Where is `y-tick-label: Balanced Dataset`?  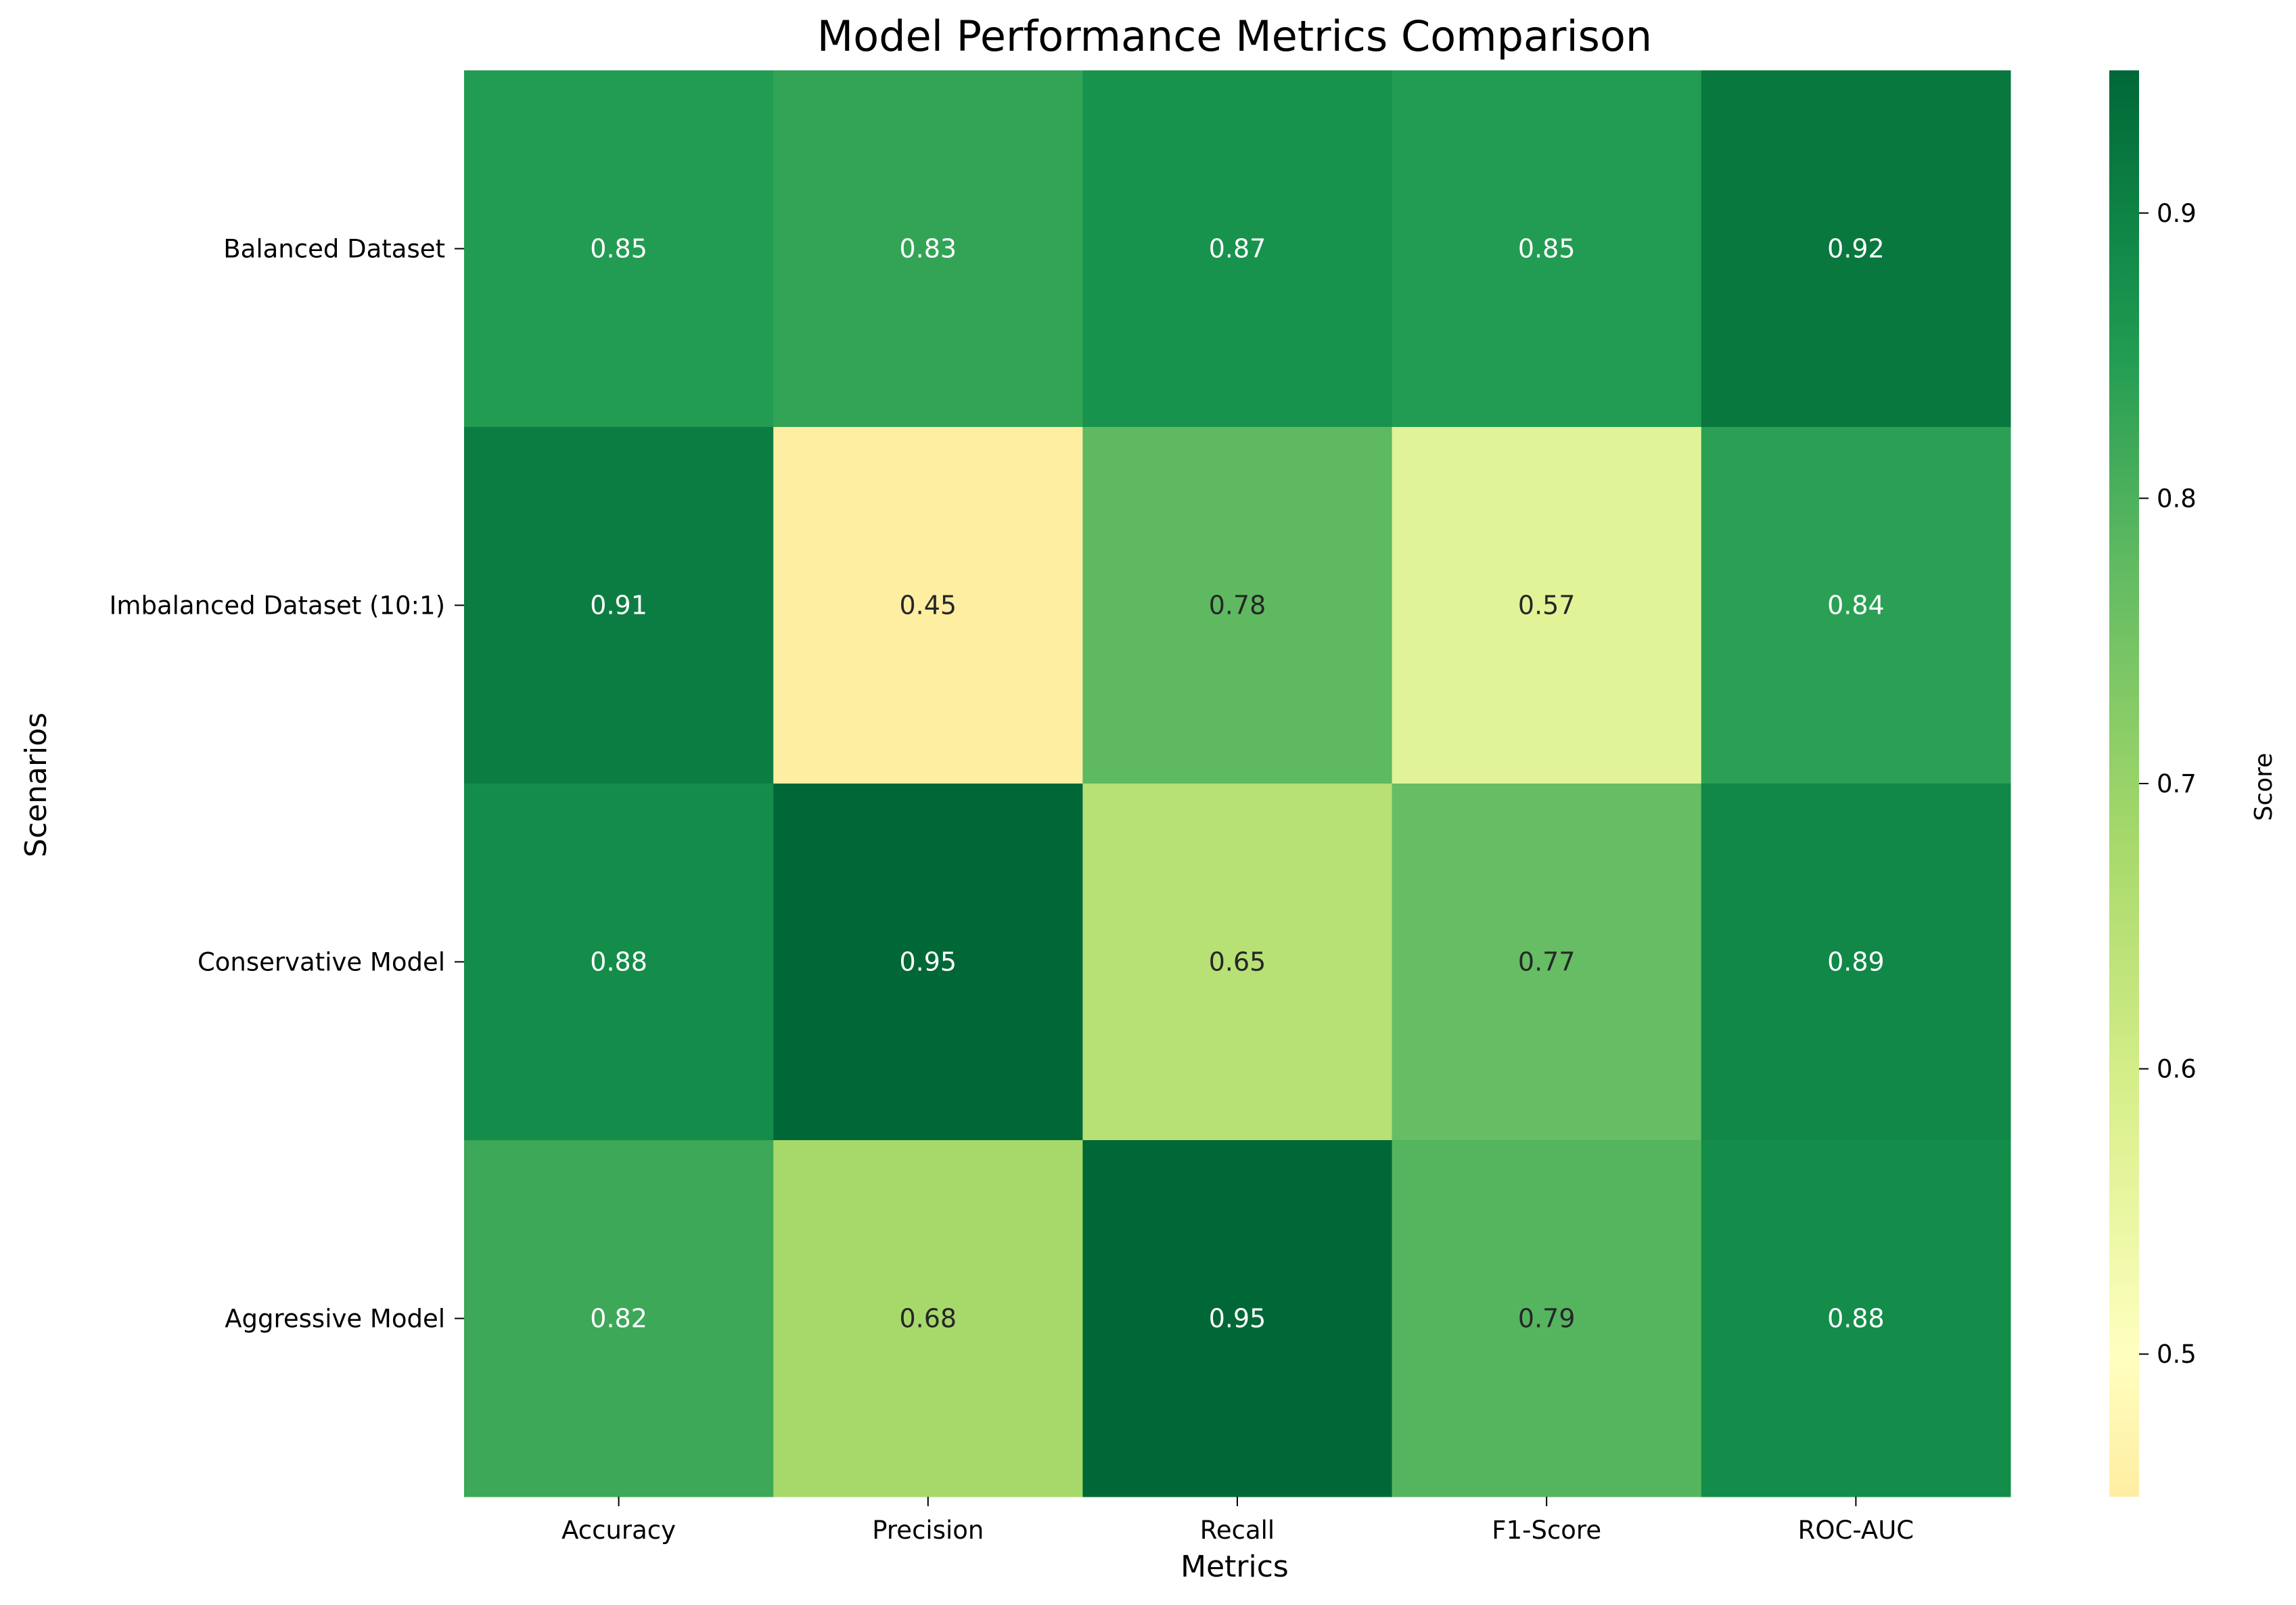
y-tick-label: Balanced Dataset is located at coordinates (334, 249).